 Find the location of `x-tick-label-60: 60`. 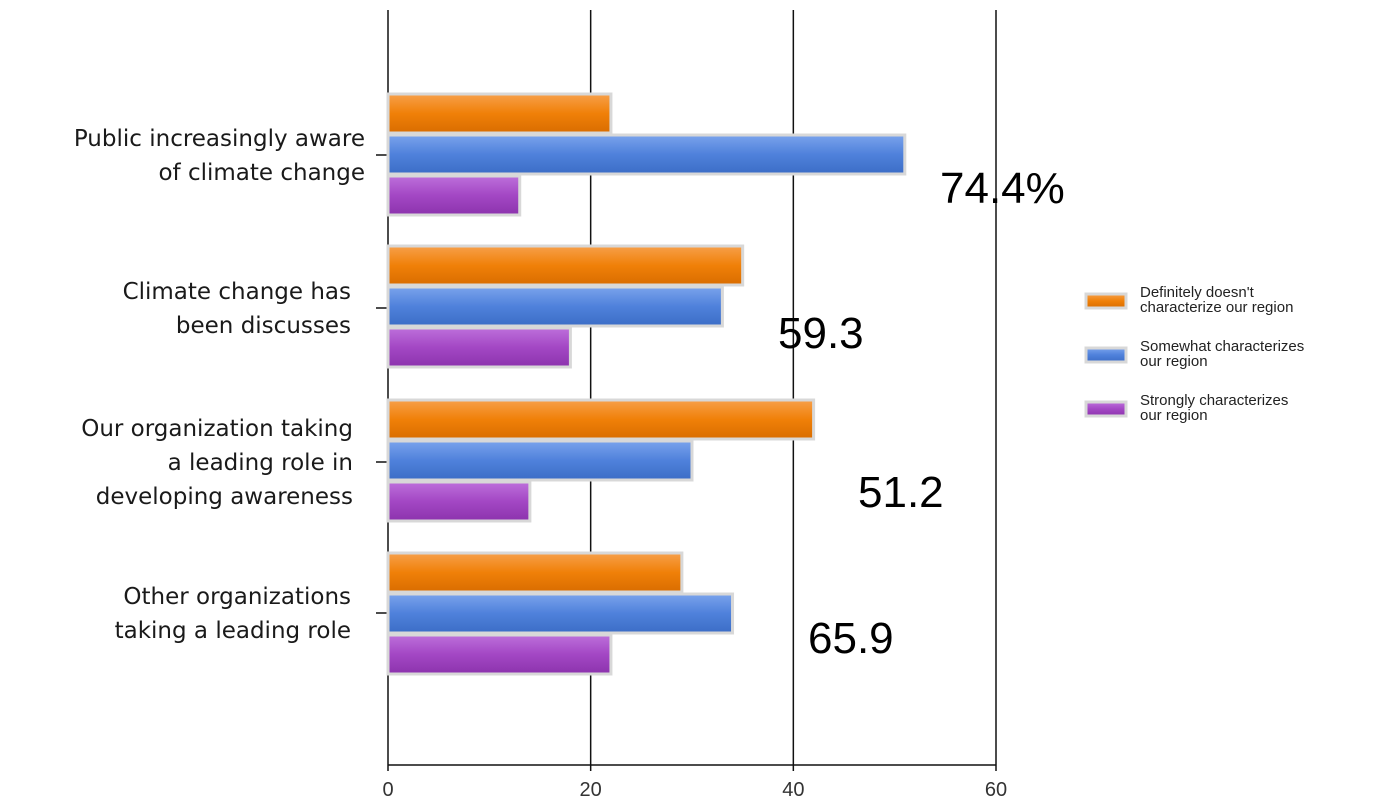

x-tick-label-60: 60 is located at coordinates (996, 790).